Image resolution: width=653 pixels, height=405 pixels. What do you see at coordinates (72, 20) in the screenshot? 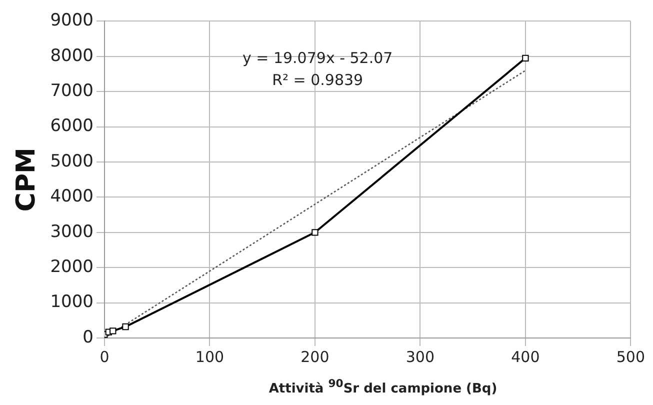
I see `y-tick-label: 9000` at bounding box center [72, 20].